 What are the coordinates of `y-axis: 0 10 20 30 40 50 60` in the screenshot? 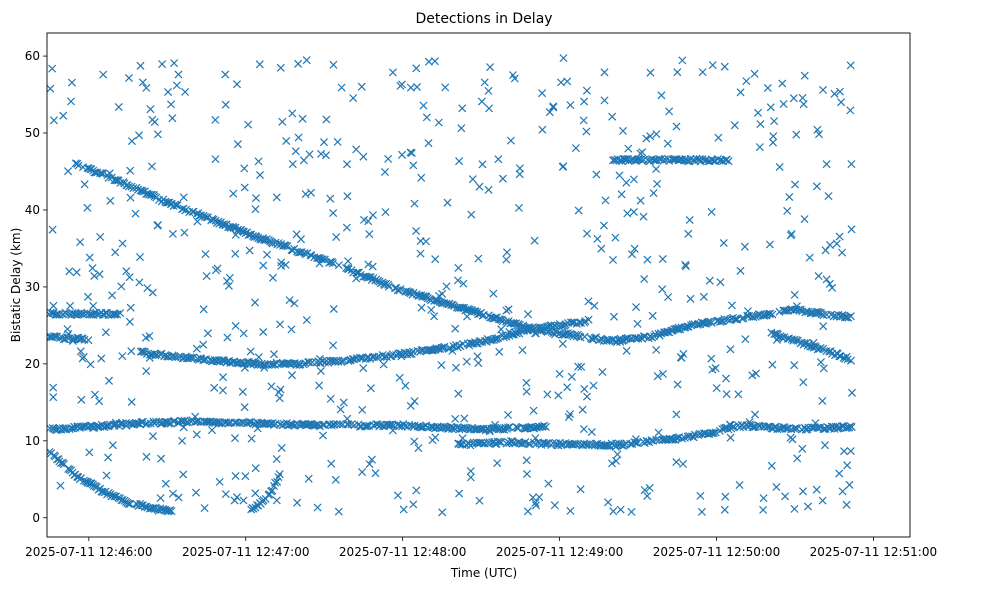 It's located at (36, 287).